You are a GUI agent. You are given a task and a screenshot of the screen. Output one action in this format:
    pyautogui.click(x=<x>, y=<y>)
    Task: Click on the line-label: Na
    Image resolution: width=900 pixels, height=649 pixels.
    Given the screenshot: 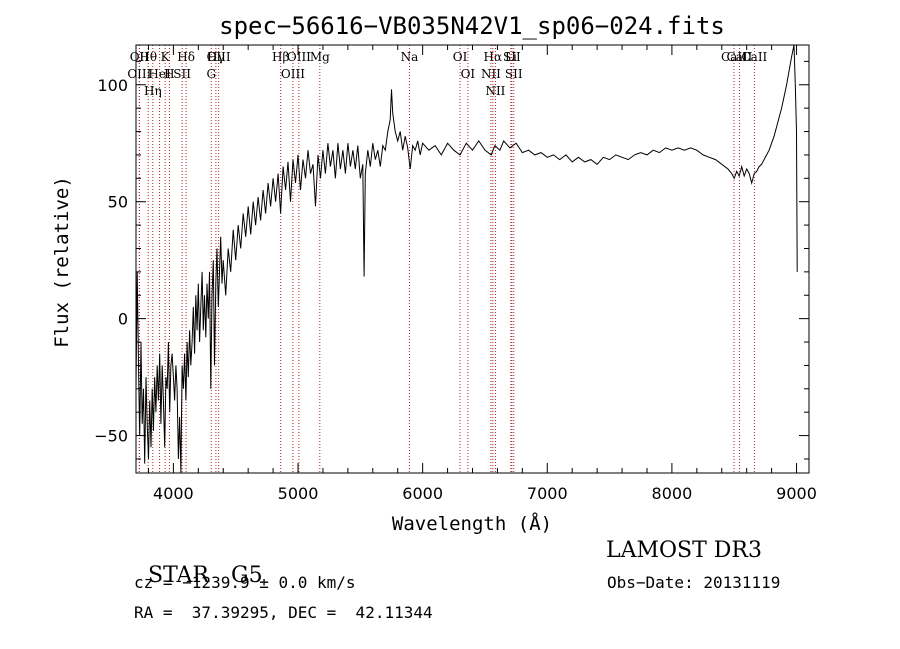 What is the action you would take?
    pyautogui.click(x=410, y=57)
    